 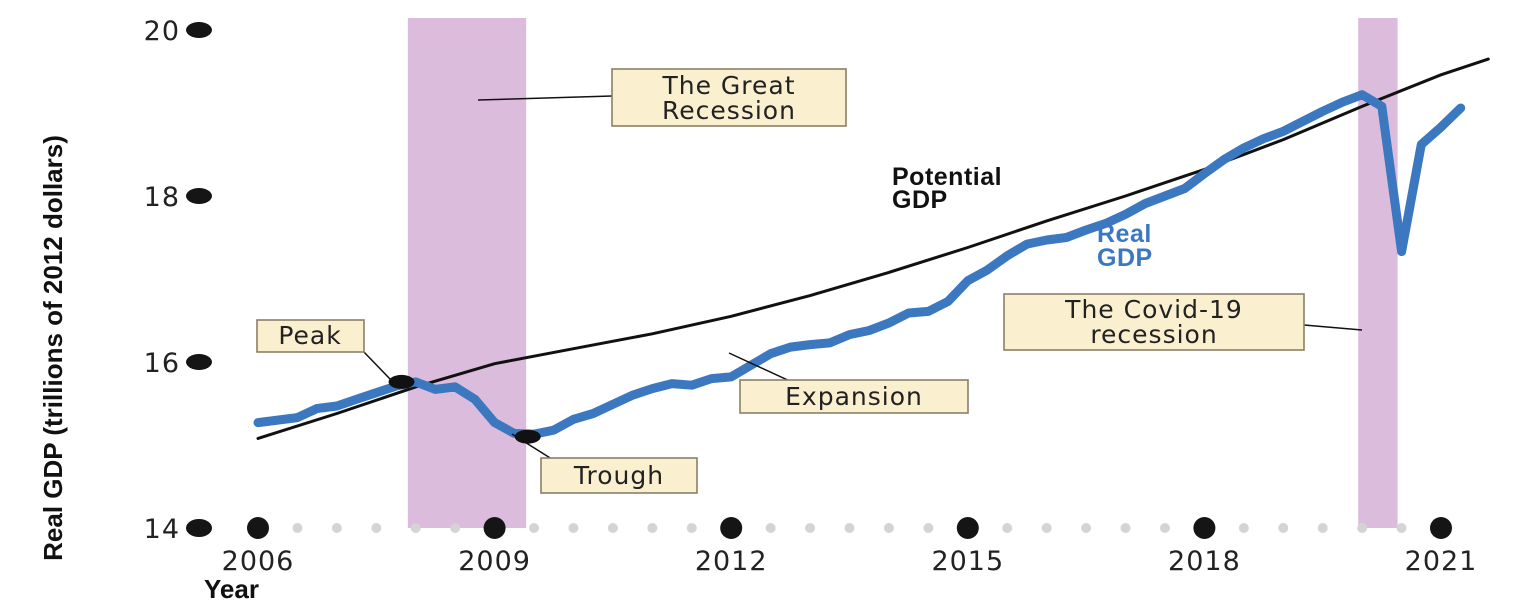 What do you see at coordinates (162, 529) in the screenshot?
I see `y-tick-label: 14` at bounding box center [162, 529].